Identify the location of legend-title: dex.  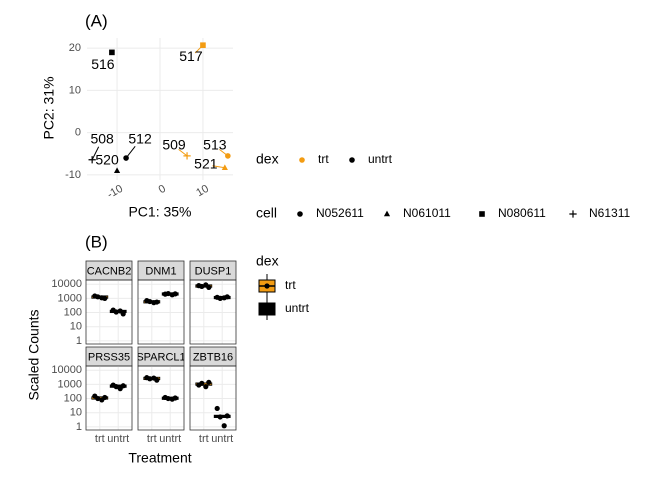
(267, 159).